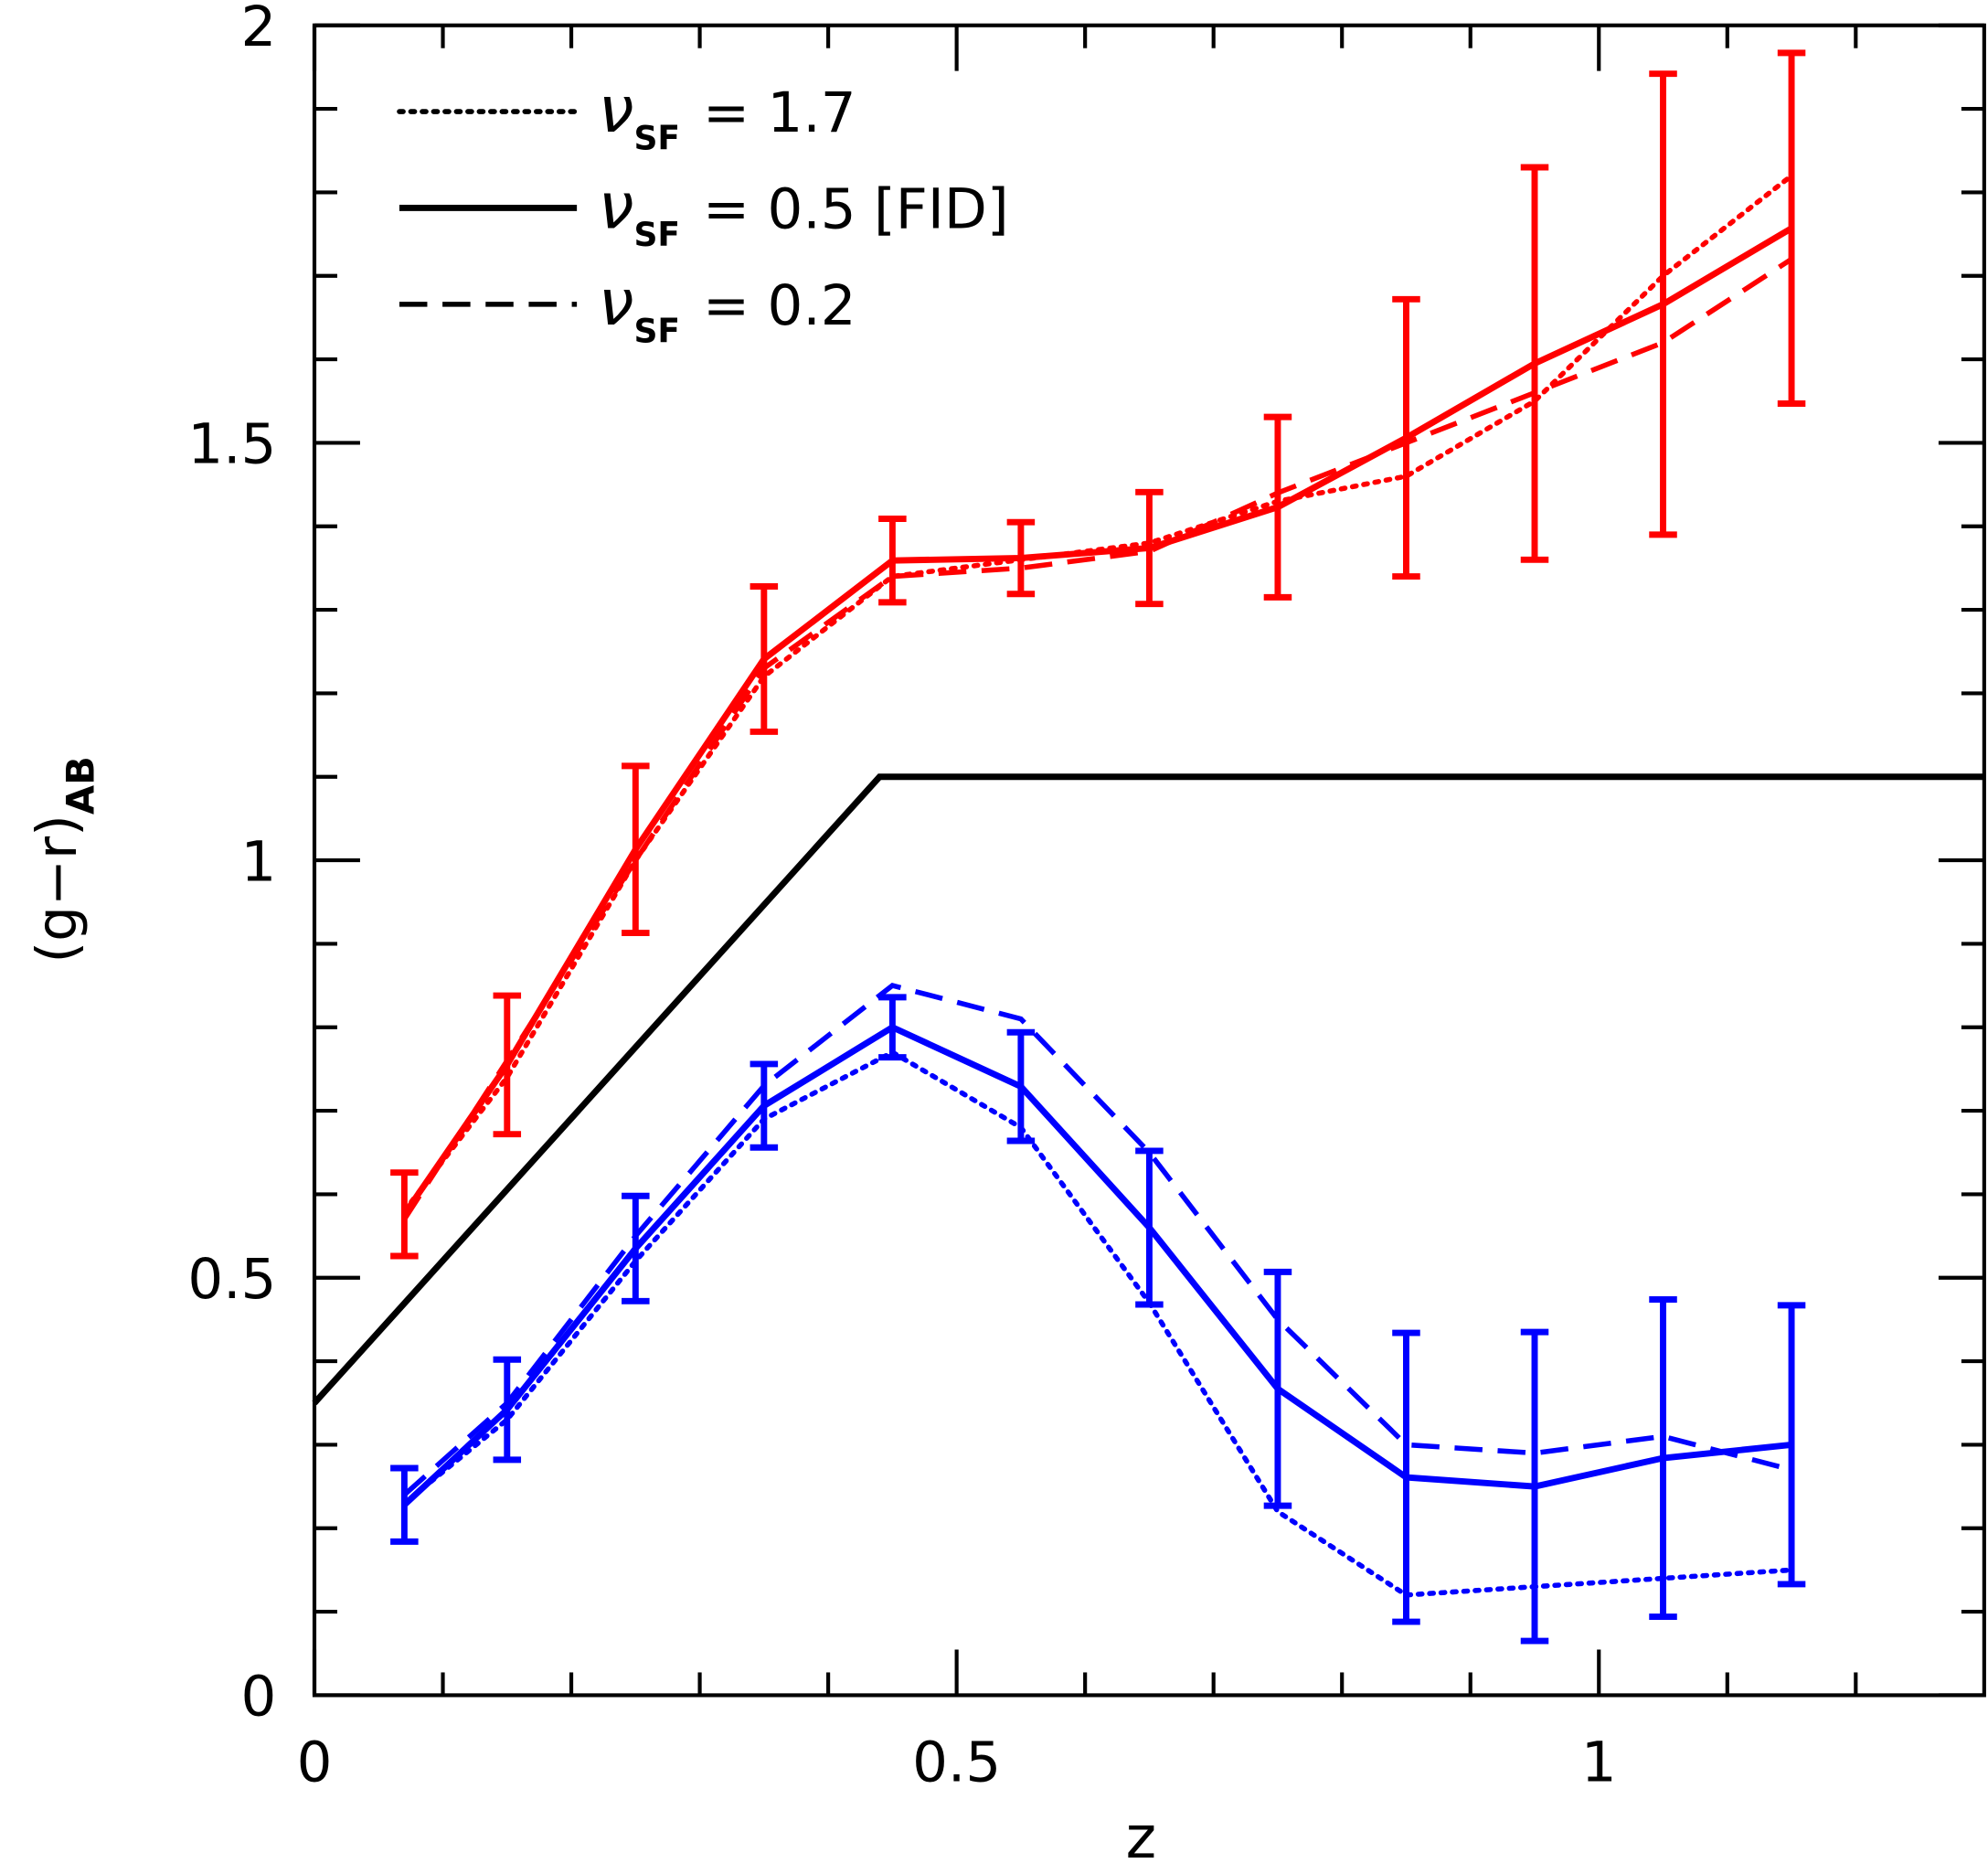 This screenshot has height=1874, width=1988. What do you see at coordinates (231, 1279) in the screenshot?
I see `y-tick-label: 0.5` at bounding box center [231, 1279].